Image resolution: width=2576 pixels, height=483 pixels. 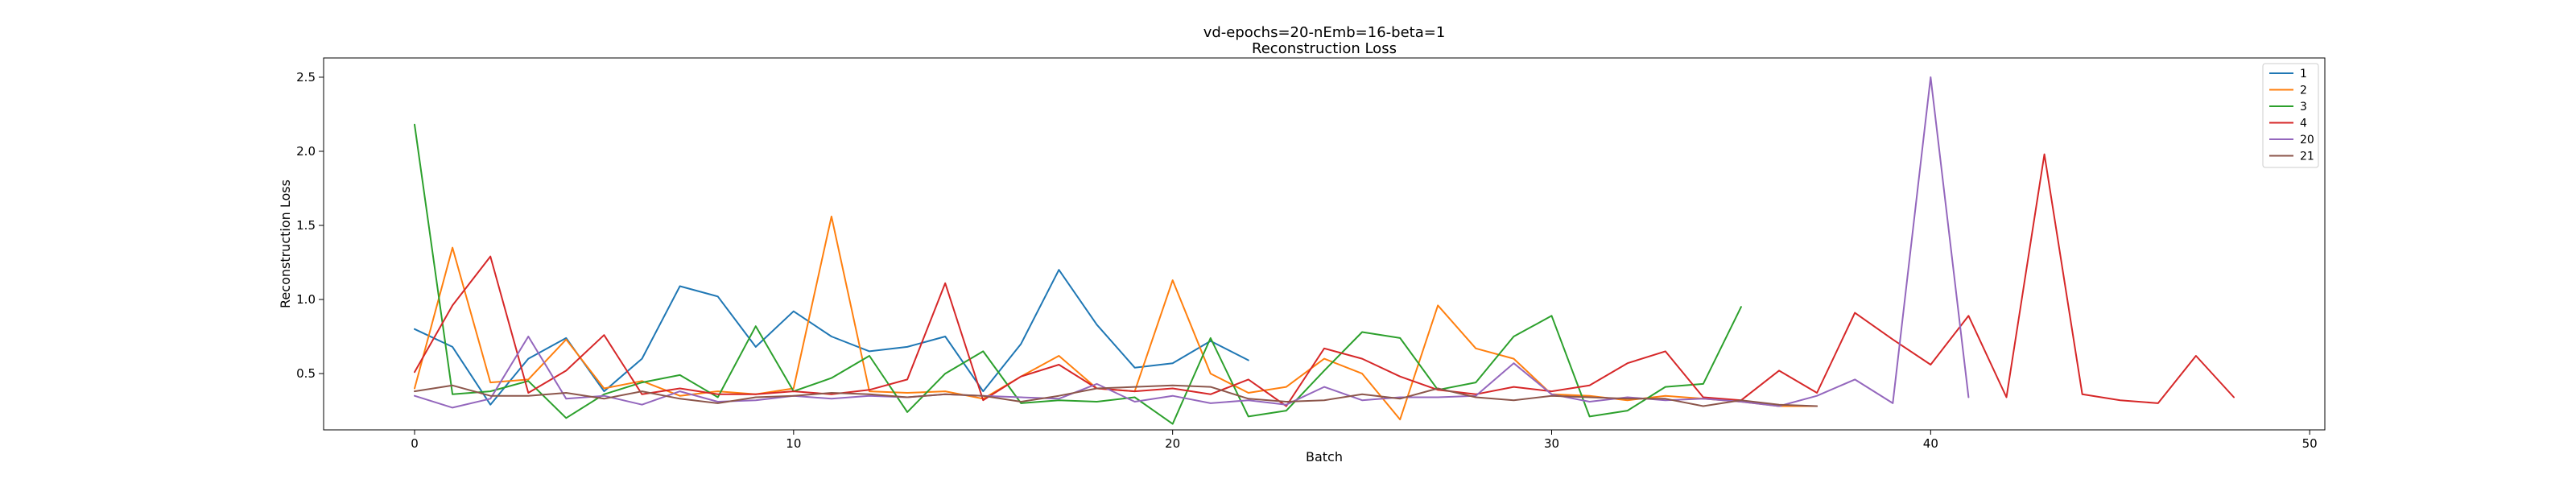 What do you see at coordinates (1324, 32) in the screenshot?
I see `chart-title: vd-epochs=20-nEmb=16-beta=1` at bounding box center [1324, 32].